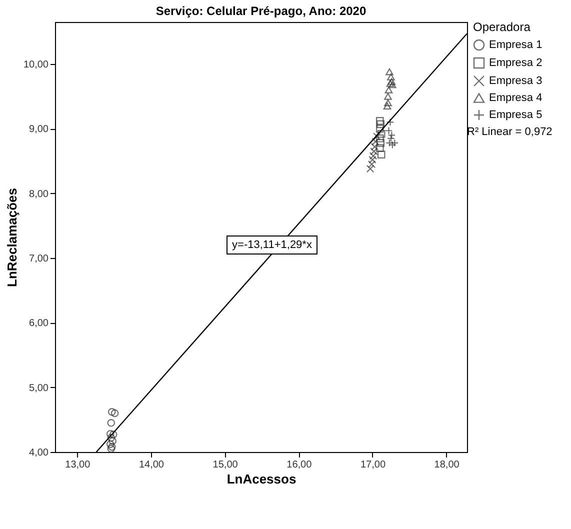  What do you see at coordinates (272, 245) in the screenshot?
I see `annotation: y=-13,11+1,29*x` at bounding box center [272, 245].